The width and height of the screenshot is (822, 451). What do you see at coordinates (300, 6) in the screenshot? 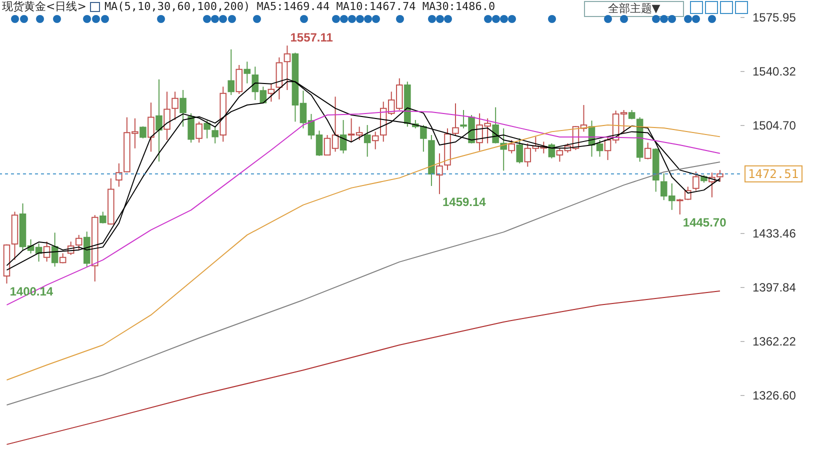
I see `chart-subtitle: MA(5,10,30,60,100,200) MA5:1469.44 MA10:1467.74 MA30:1486.0` at bounding box center [300, 6].